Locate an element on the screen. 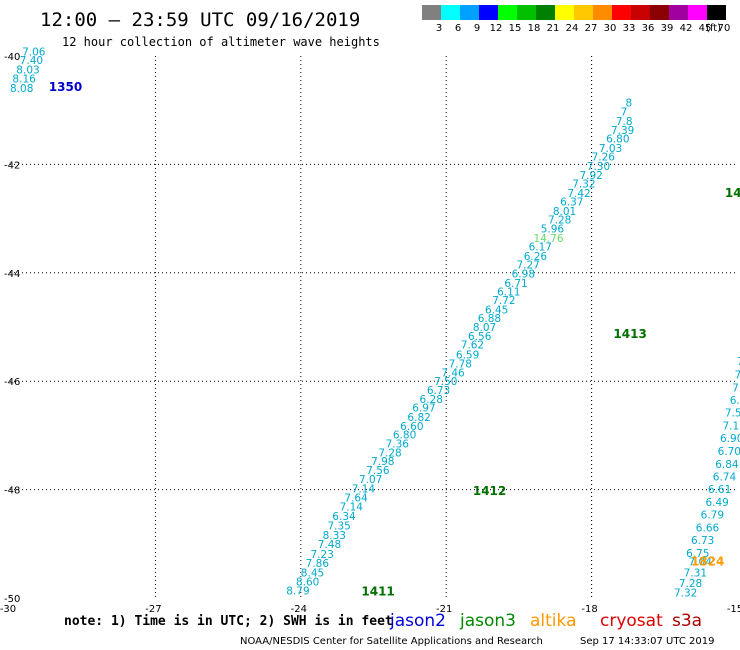 This screenshot has height=650, width=740. wave-height-point: 7.8 is located at coordinates (624, 122).